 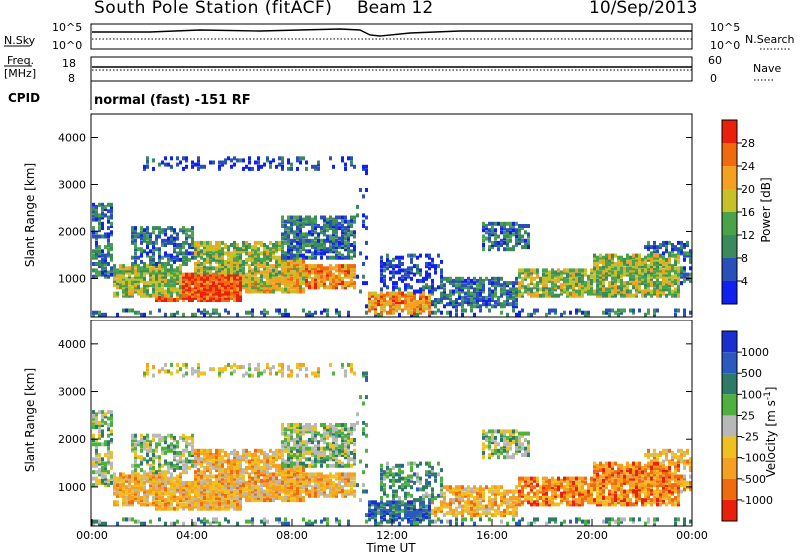 What do you see at coordinates (770, 39) in the screenshot?
I see `nsearch-label: N.Search` at bounding box center [770, 39].